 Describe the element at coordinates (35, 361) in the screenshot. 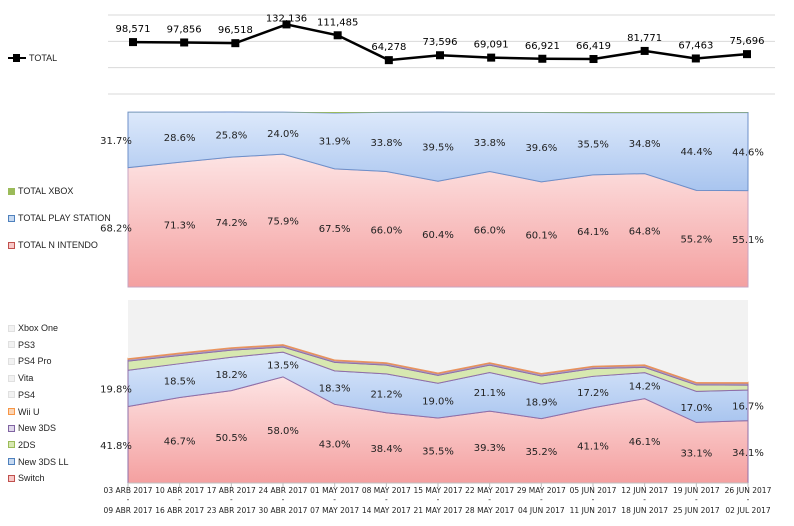

I see `legend-label: PS4 Pro` at that location.